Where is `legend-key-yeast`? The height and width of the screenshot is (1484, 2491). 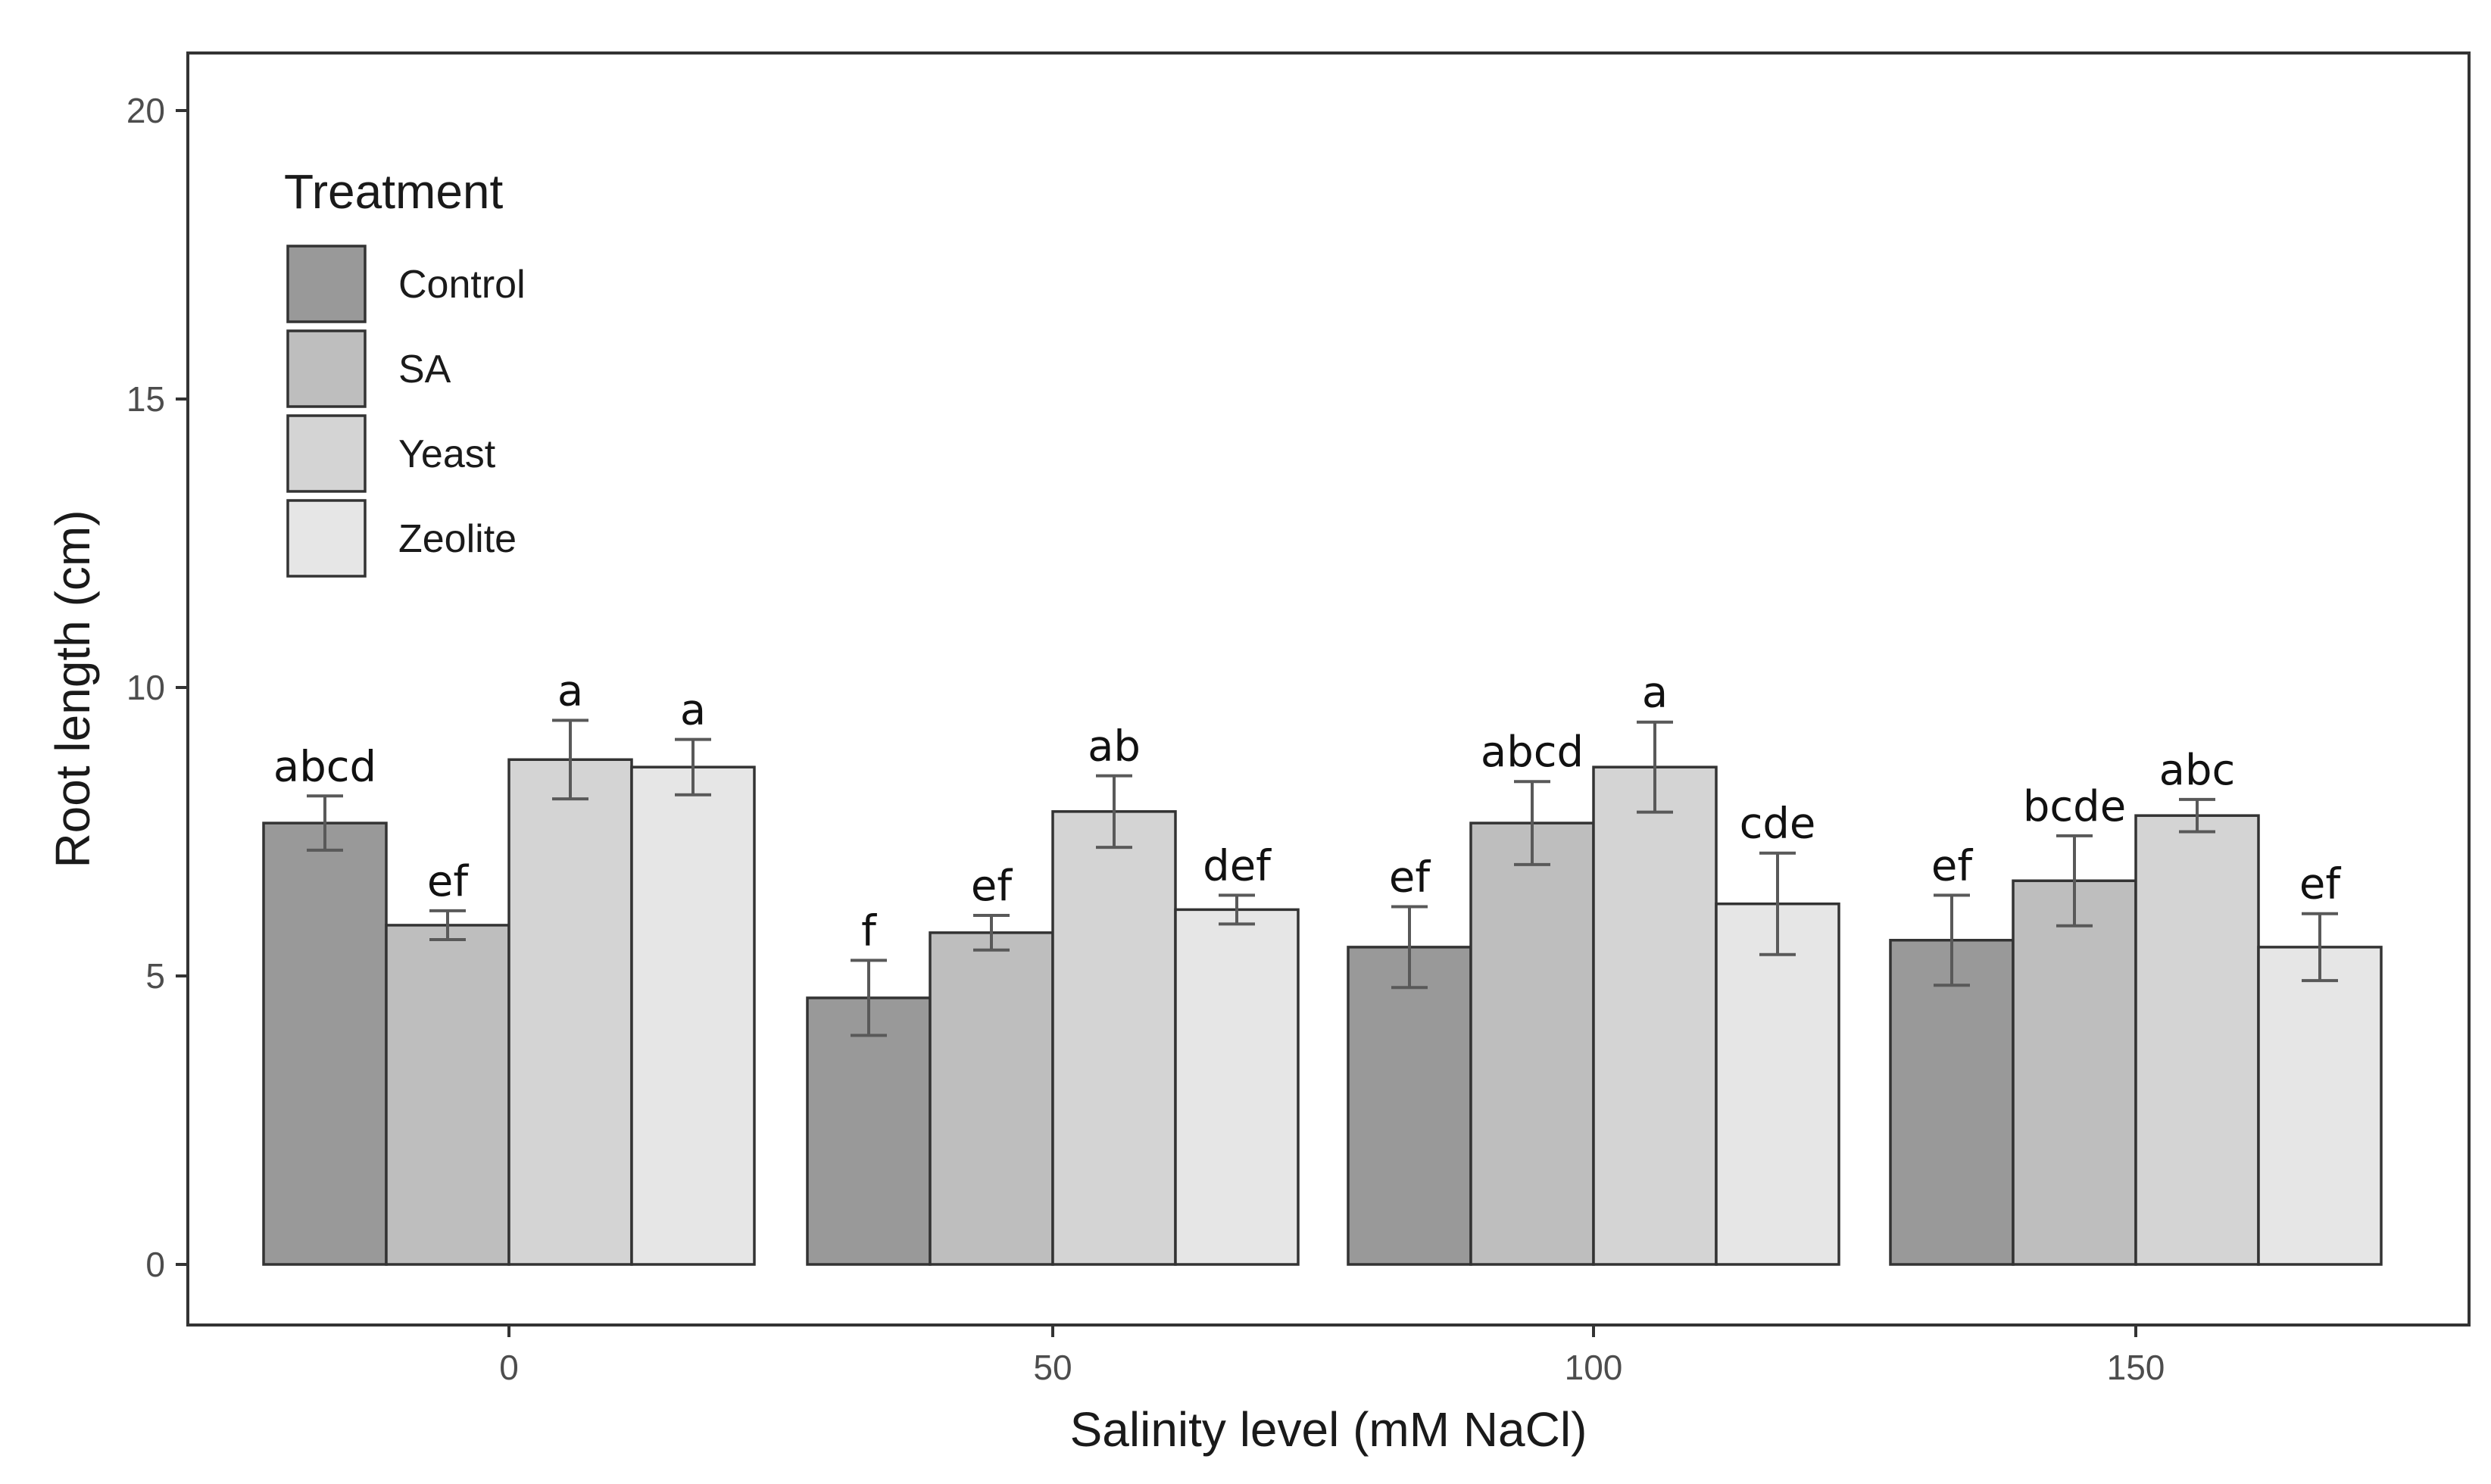 legend-key-yeast is located at coordinates (327, 453).